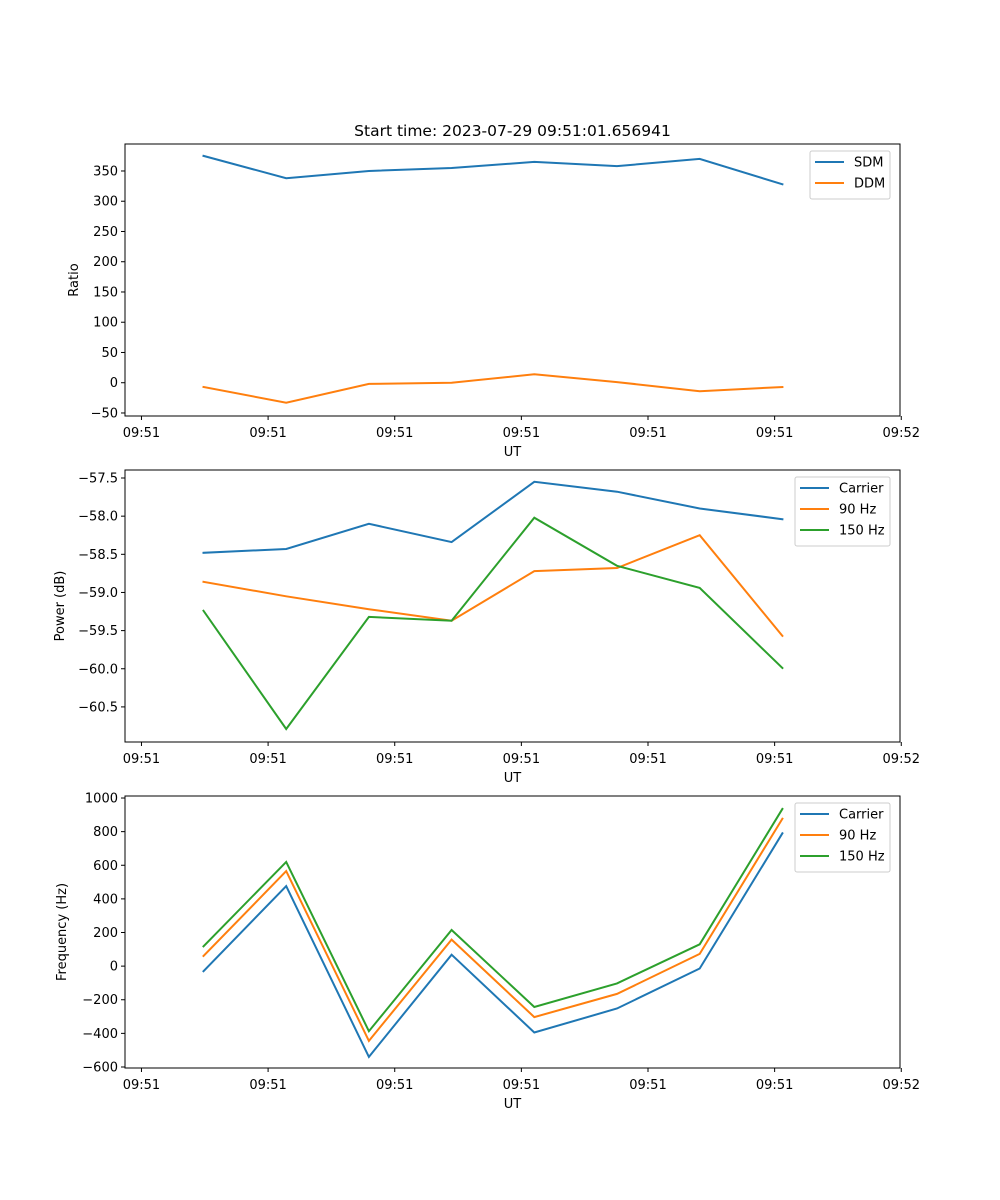  What do you see at coordinates (104, 413) in the screenshot?
I see `y-tick-label: −50` at bounding box center [104, 413].